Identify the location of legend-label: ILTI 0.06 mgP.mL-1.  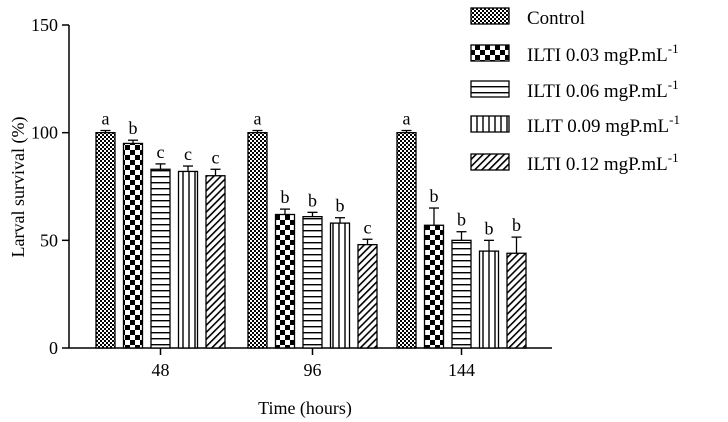
(603, 89).